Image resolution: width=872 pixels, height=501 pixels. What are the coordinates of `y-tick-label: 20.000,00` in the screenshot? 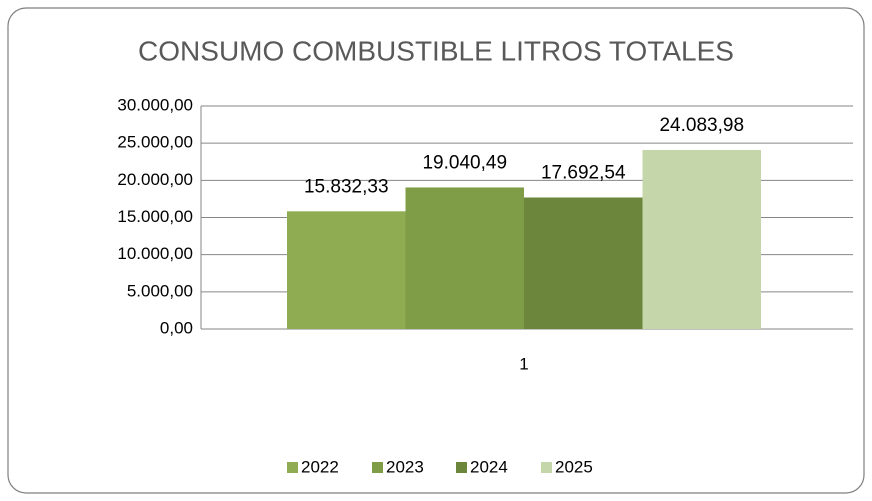 It's located at (155, 179).